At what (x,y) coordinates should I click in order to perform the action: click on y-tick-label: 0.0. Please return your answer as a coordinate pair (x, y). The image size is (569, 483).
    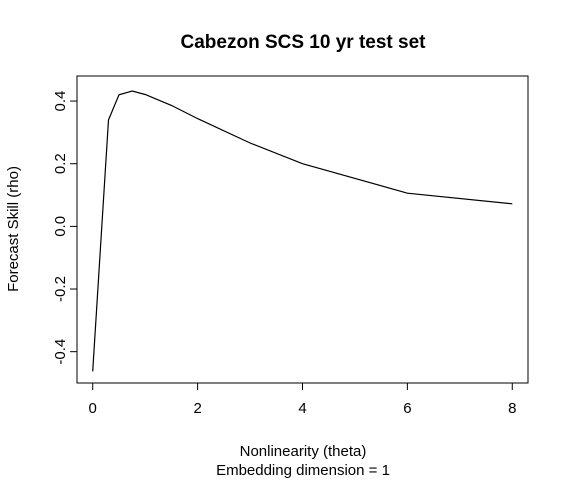
    Looking at the image, I should click on (60, 226).